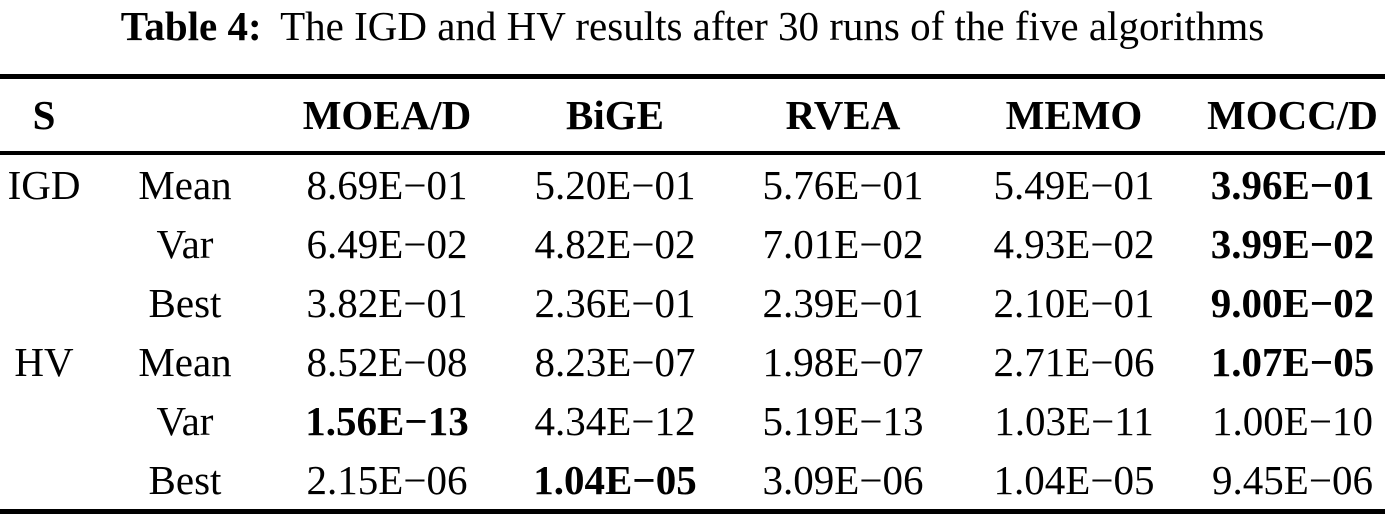 The image size is (1385, 515). What do you see at coordinates (1292, 361) in the screenshot?
I see `value-cell-mocc-d: 1.07E−05` at bounding box center [1292, 361].